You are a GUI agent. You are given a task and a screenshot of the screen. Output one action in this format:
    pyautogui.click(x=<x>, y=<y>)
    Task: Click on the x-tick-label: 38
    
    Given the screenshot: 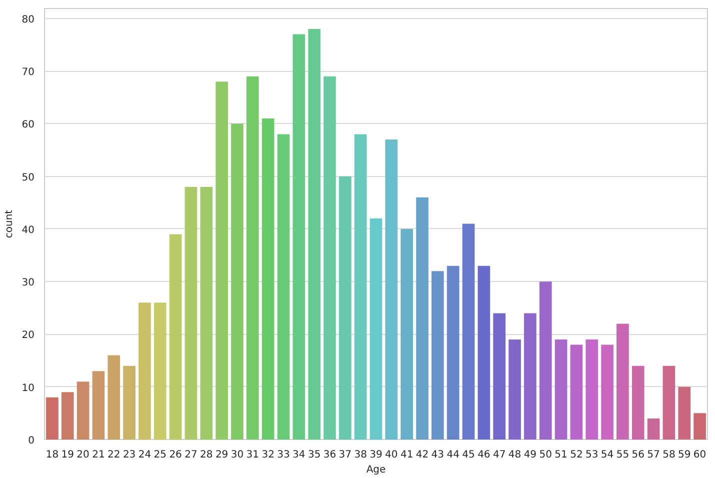 What is the action you would take?
    pyautogui.click(x=360, y=455)
    